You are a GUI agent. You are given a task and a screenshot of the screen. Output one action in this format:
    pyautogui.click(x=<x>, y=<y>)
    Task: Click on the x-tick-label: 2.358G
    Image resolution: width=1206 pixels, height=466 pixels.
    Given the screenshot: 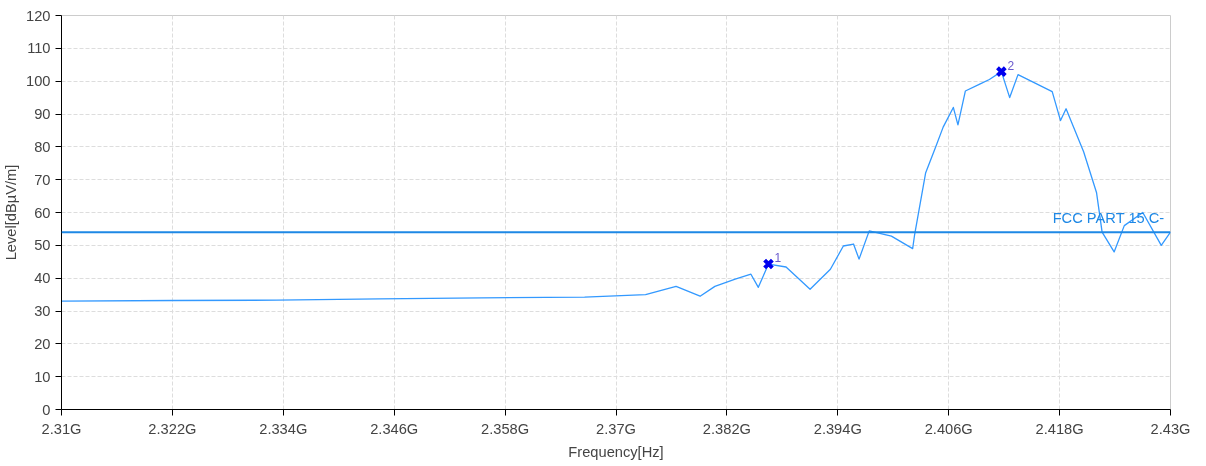 What is the action you would take?
    pyautogui.click(x=505, y=428)
    